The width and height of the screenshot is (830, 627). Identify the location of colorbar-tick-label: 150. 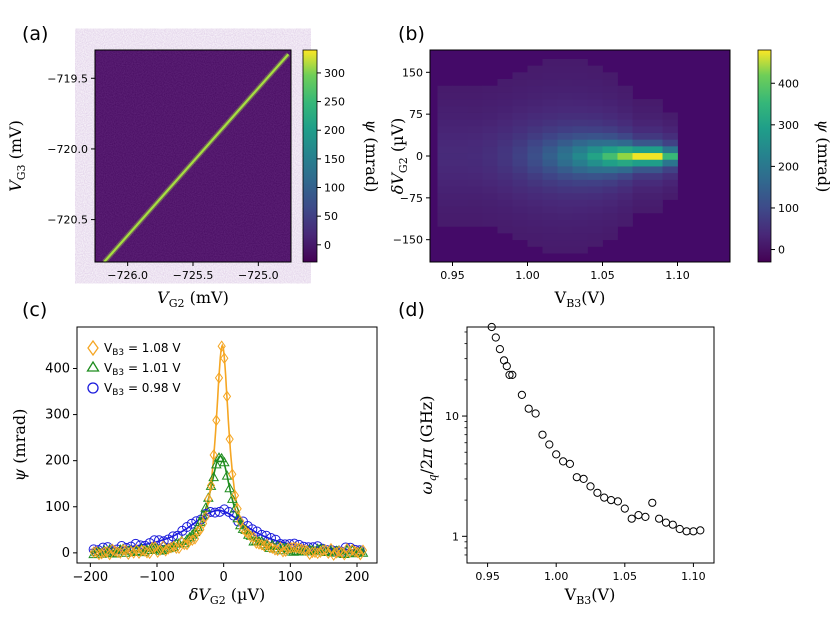
(334, 159).